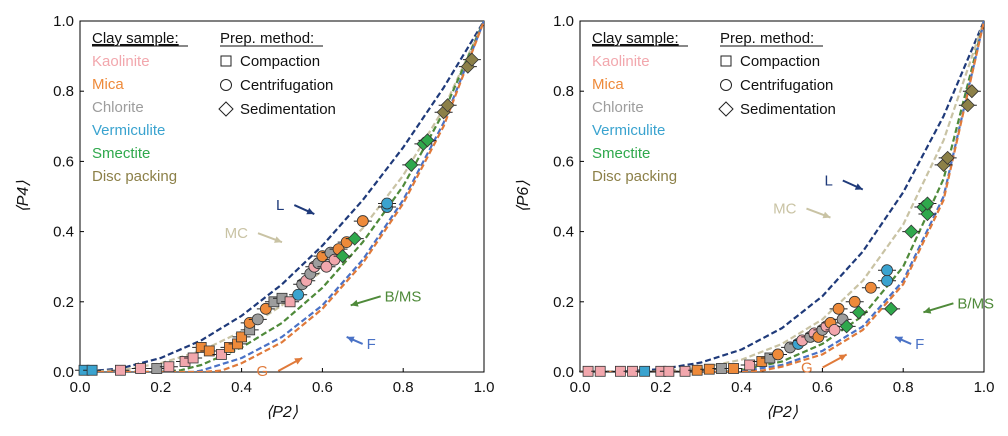 Image resolution: width=1008 pixels, height=436 pixels. I want to click on annotation-arrowhead-b-ms, so click(354, 303).